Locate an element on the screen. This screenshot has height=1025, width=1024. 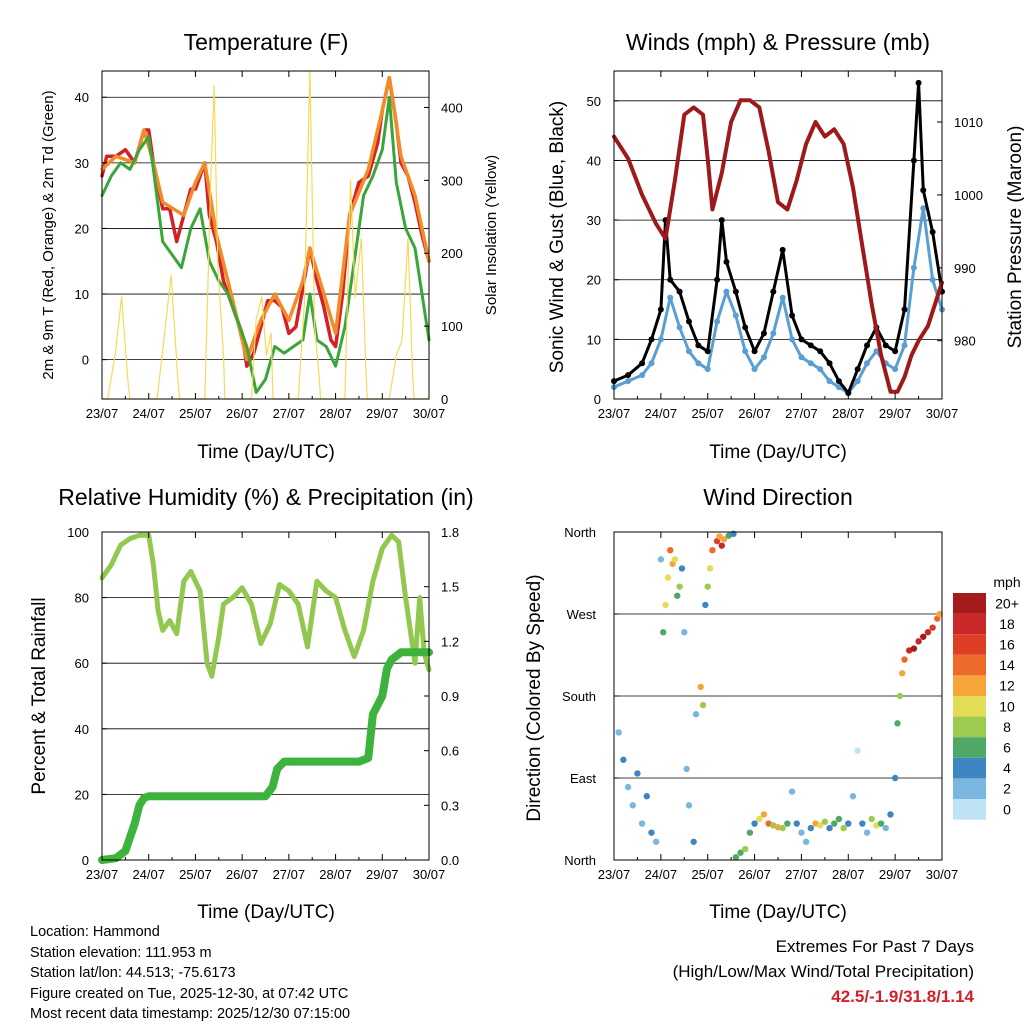
insolation-y-label: Solar Insolation (Yellow) is located at coordinates (491, 235).